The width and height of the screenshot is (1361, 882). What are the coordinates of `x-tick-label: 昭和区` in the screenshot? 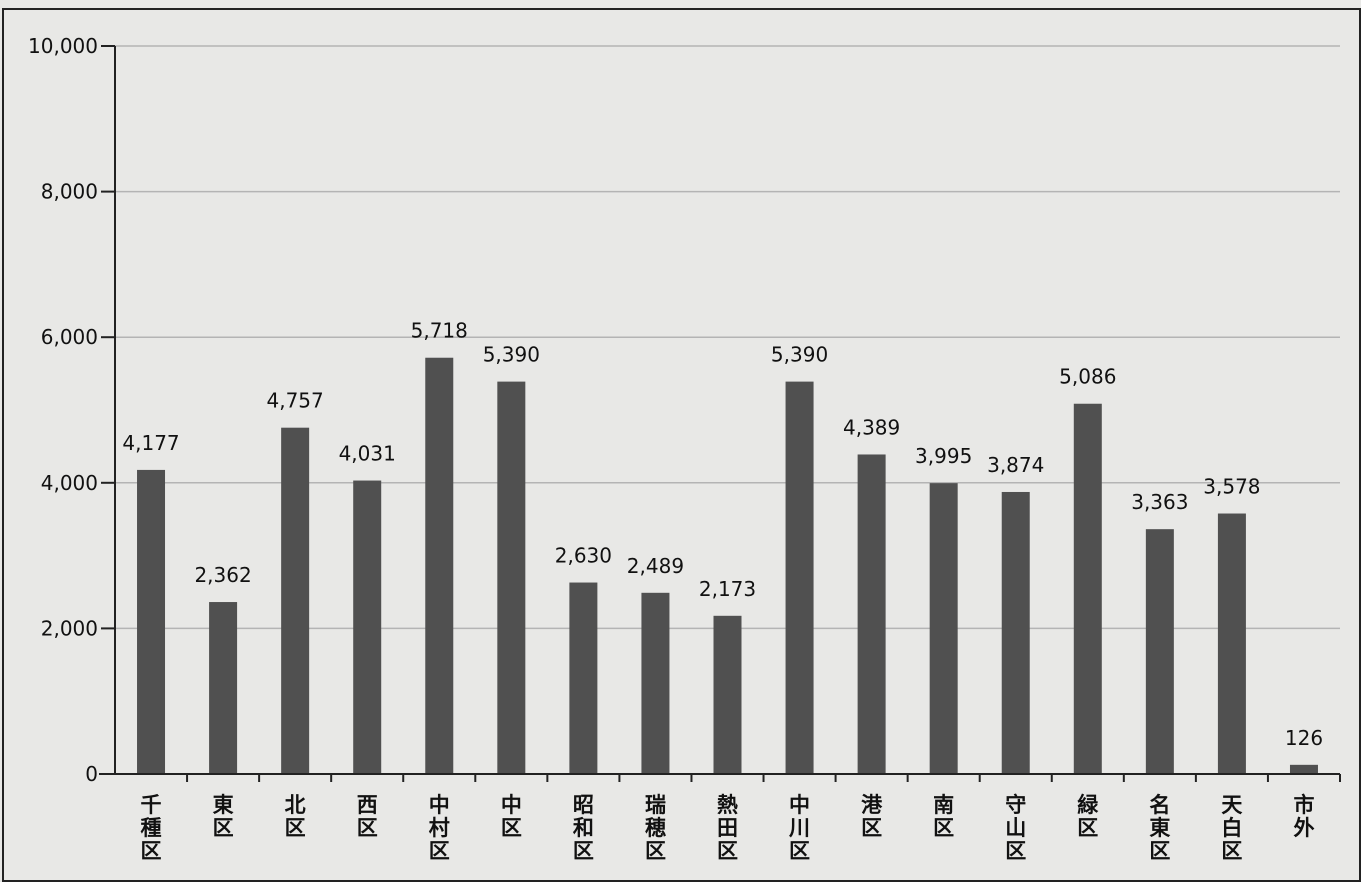 It's located at (583, 828).